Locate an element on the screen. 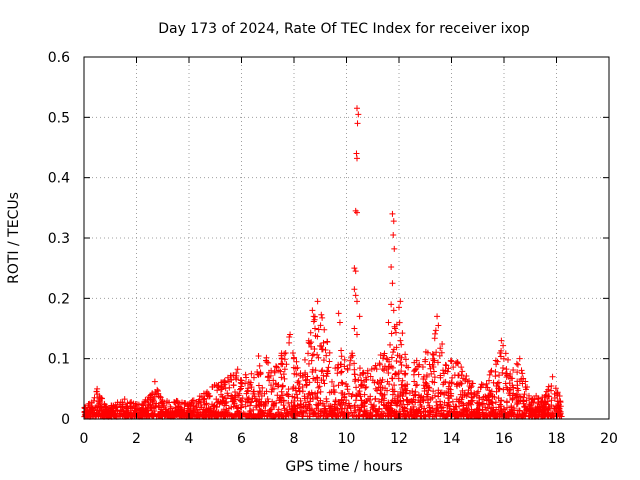  x-tick-label: 10 is located at coordinates (347, 439).